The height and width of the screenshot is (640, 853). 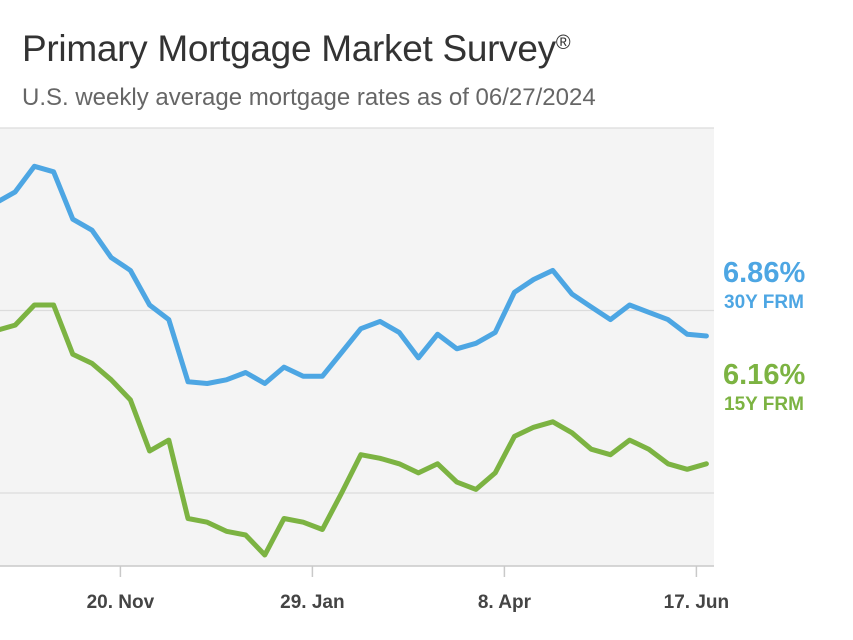 What do you see at coordinates (505, 602) in the screenshot?
I see `x-tick-label: 8. Apr` at bounding box center [505, 602].